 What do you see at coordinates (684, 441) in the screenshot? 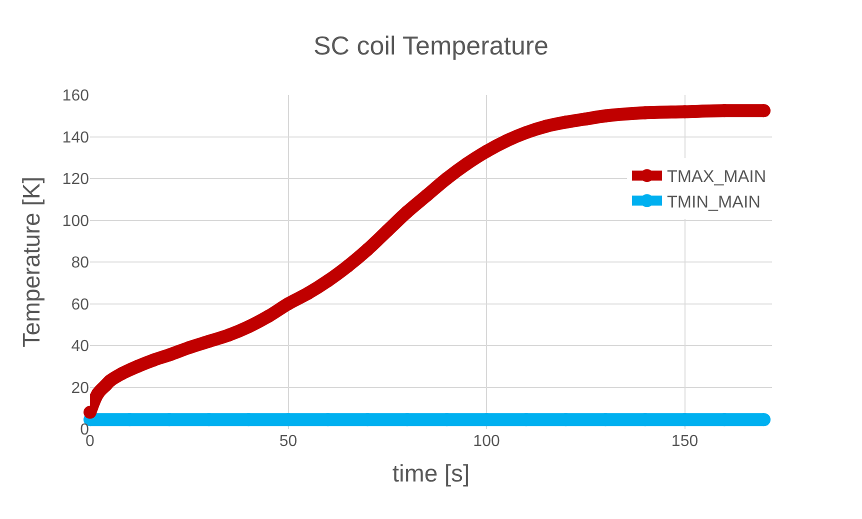
I see `x-tick-label: 150` at bounding box center [684, 441].